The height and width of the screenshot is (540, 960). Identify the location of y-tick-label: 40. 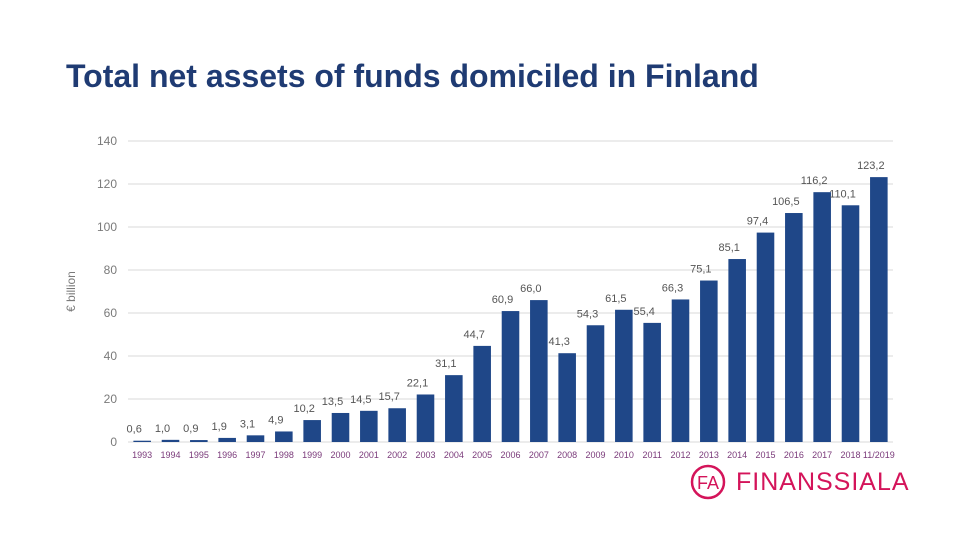
(111, 356).